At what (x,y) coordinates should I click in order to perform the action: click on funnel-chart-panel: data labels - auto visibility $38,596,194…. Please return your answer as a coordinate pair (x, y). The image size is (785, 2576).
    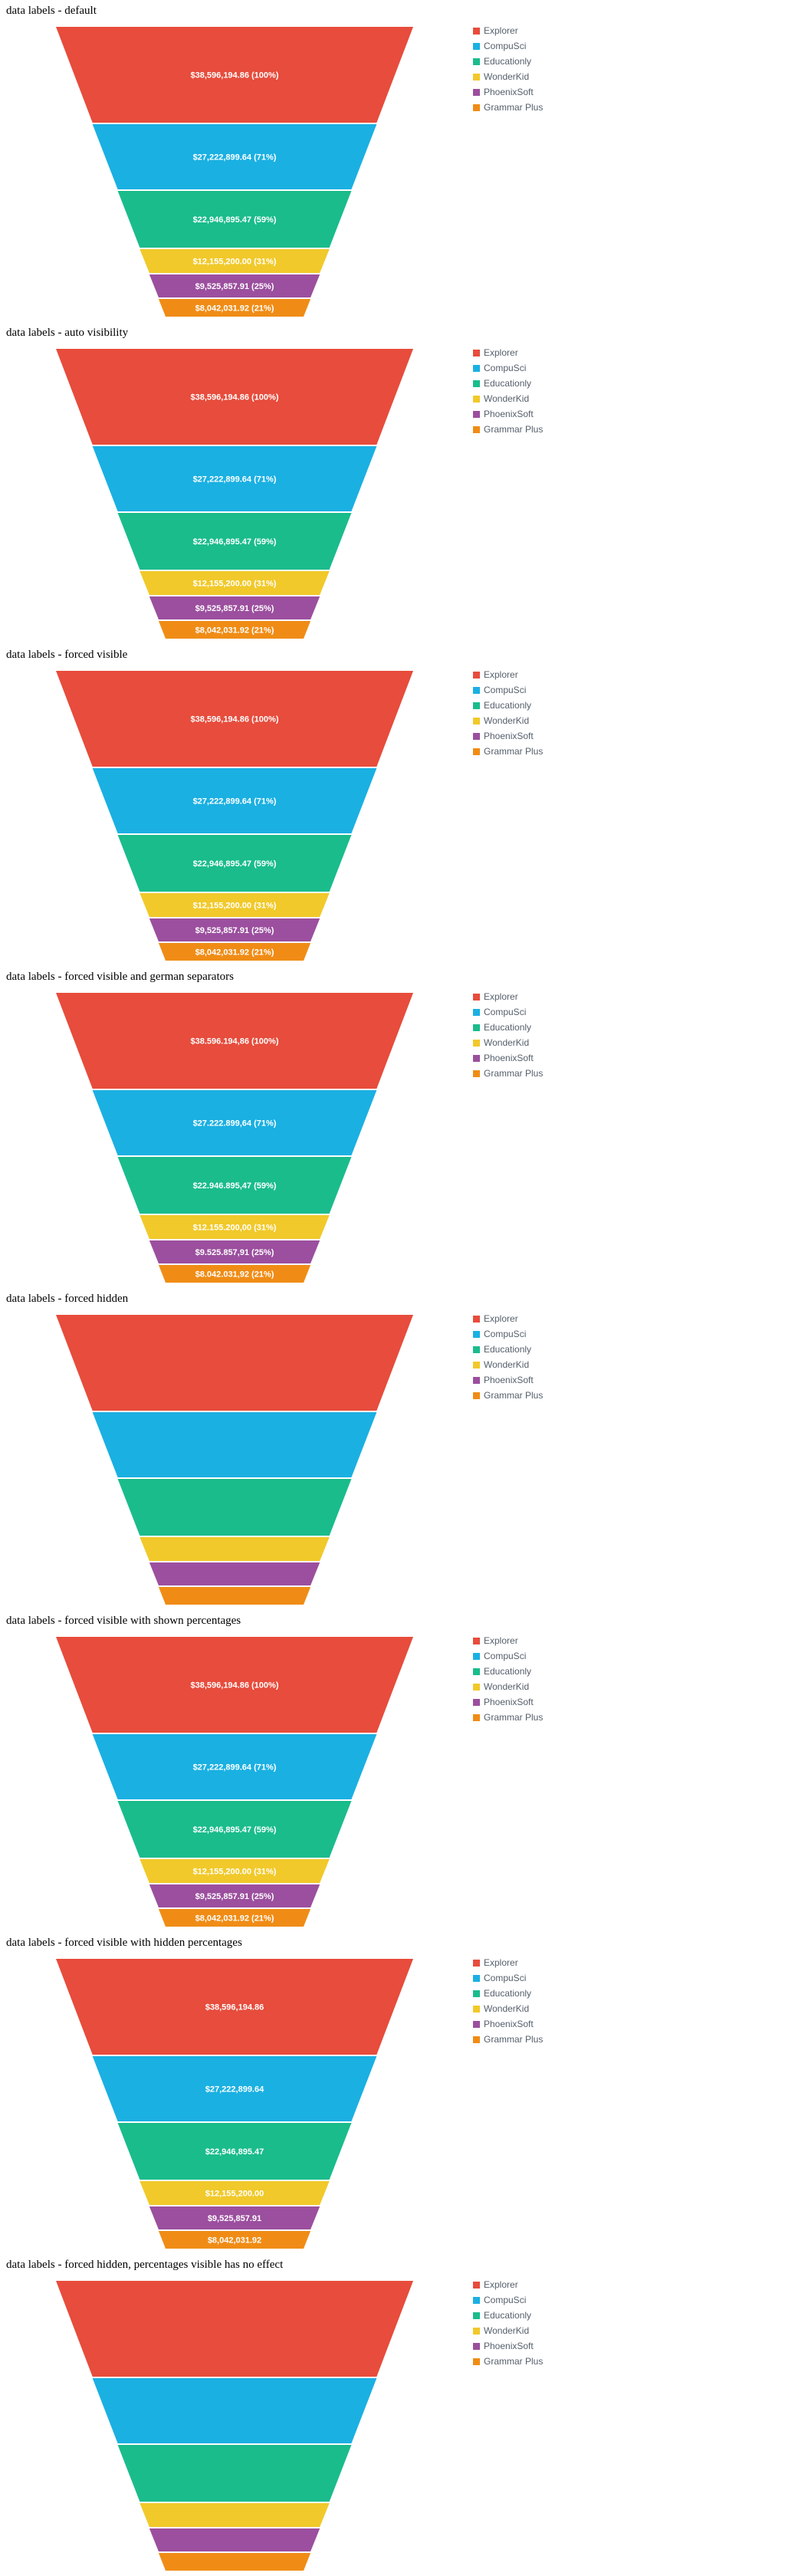
    Looking at the image, I should click on (392, 483).